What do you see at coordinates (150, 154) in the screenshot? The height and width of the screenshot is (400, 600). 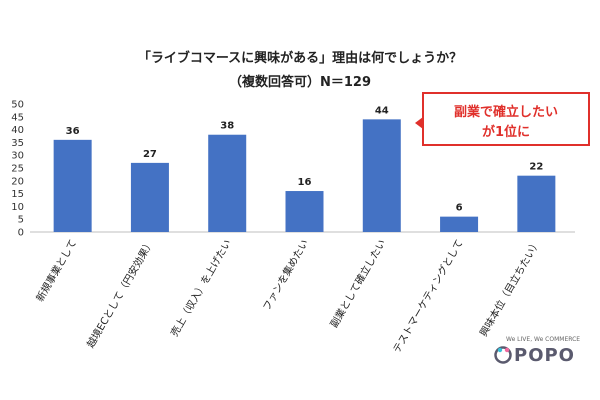 I see `bar-value-label: 27` at bounding box center [150, 154].